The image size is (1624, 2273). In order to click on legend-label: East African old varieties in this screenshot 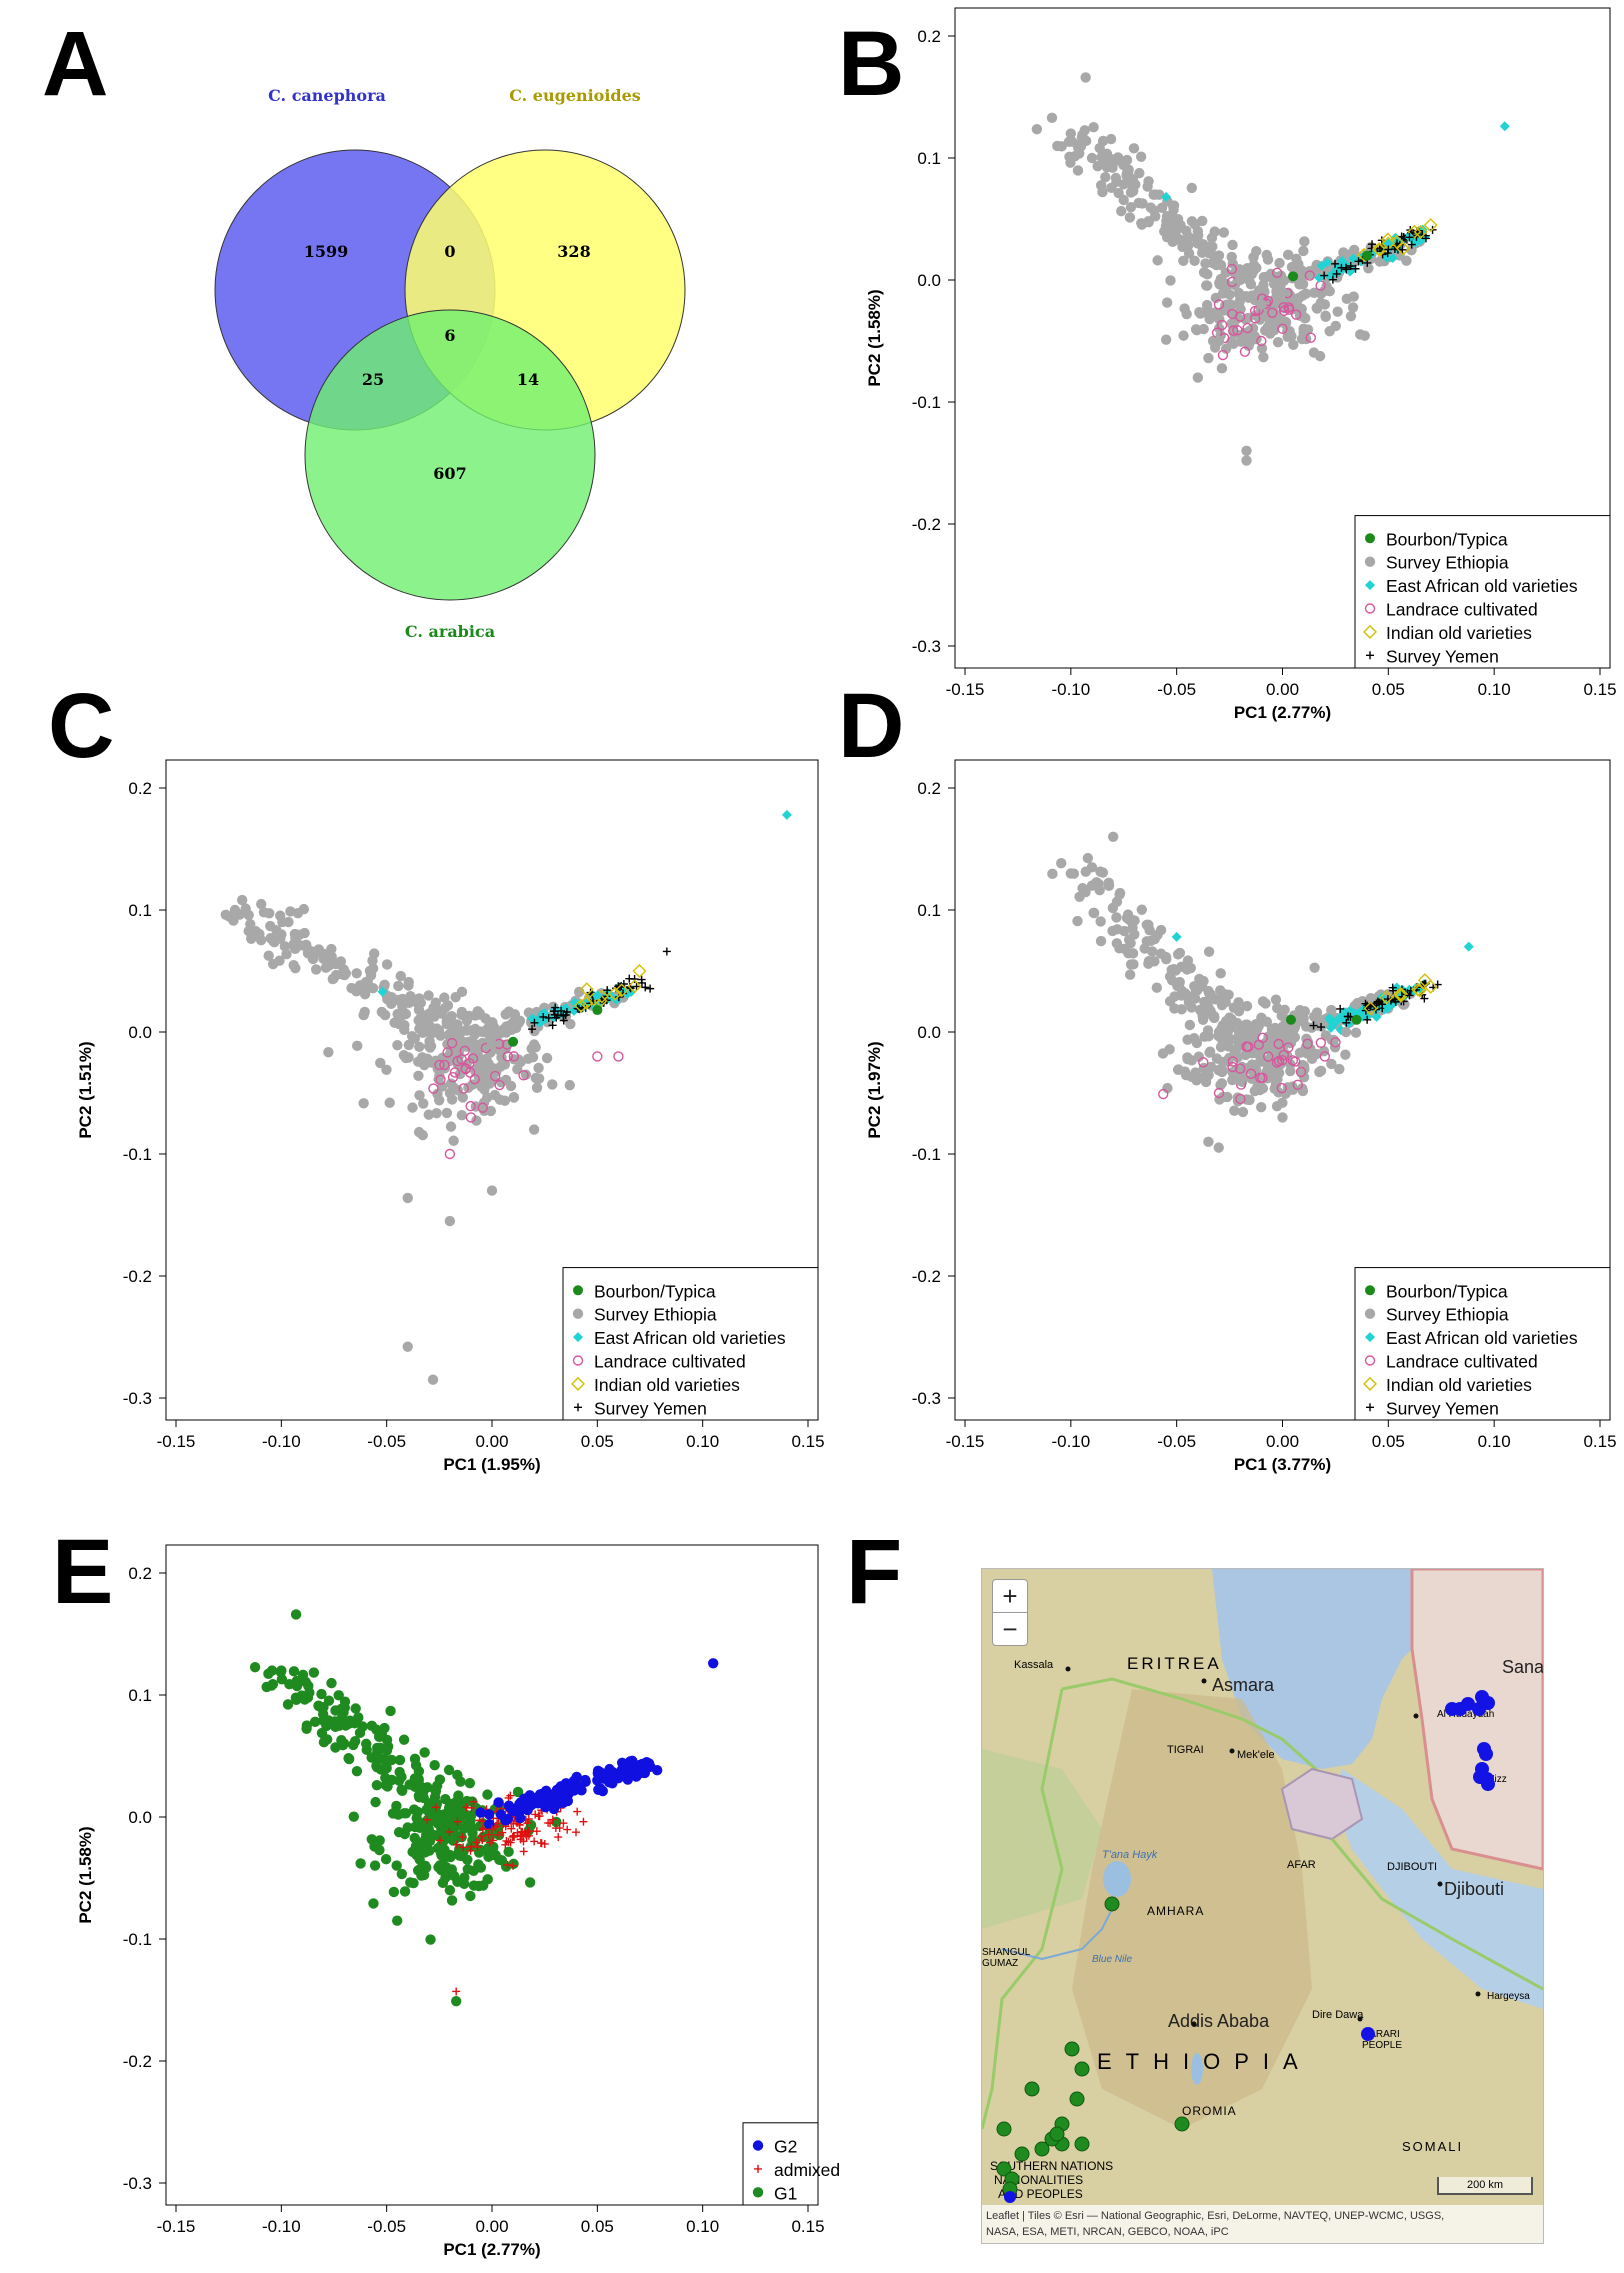, I will do `click(1482, 586)`.